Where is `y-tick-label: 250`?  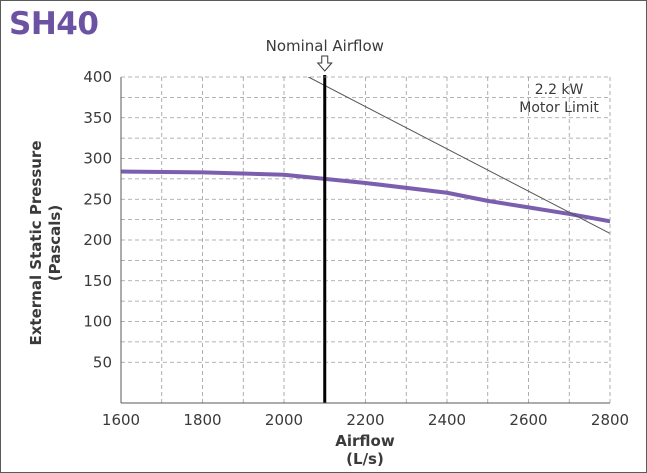
y-tick-label: 250 is located at coordinates (97, 199).